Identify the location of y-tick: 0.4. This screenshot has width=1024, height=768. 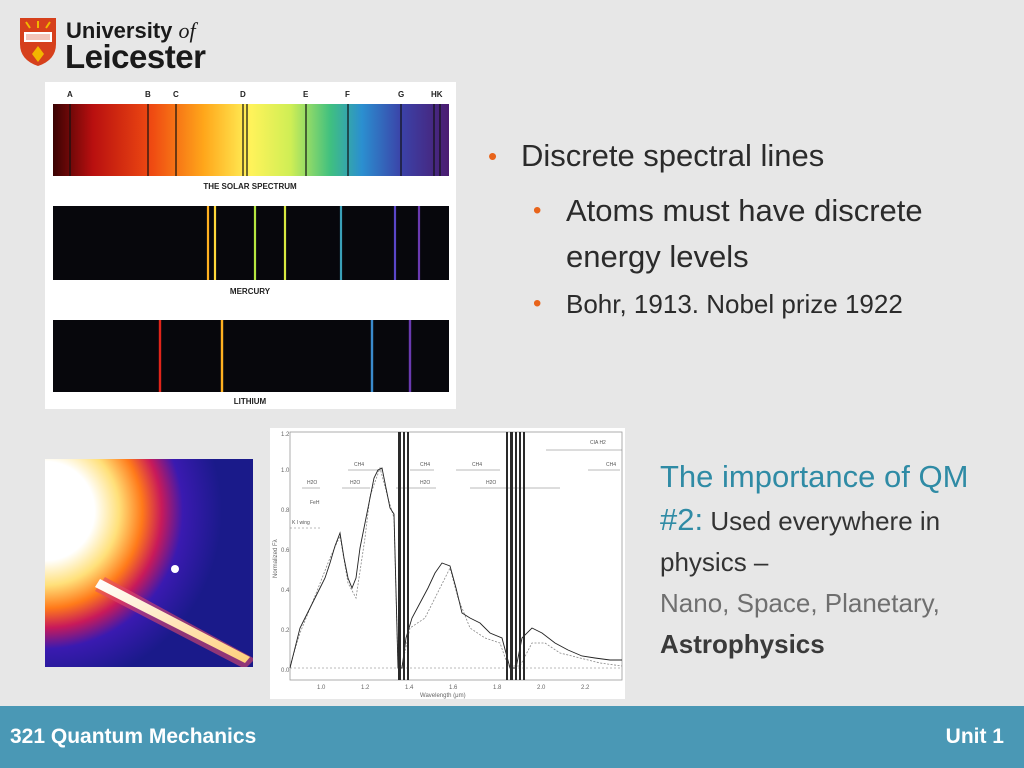
(285, 591).